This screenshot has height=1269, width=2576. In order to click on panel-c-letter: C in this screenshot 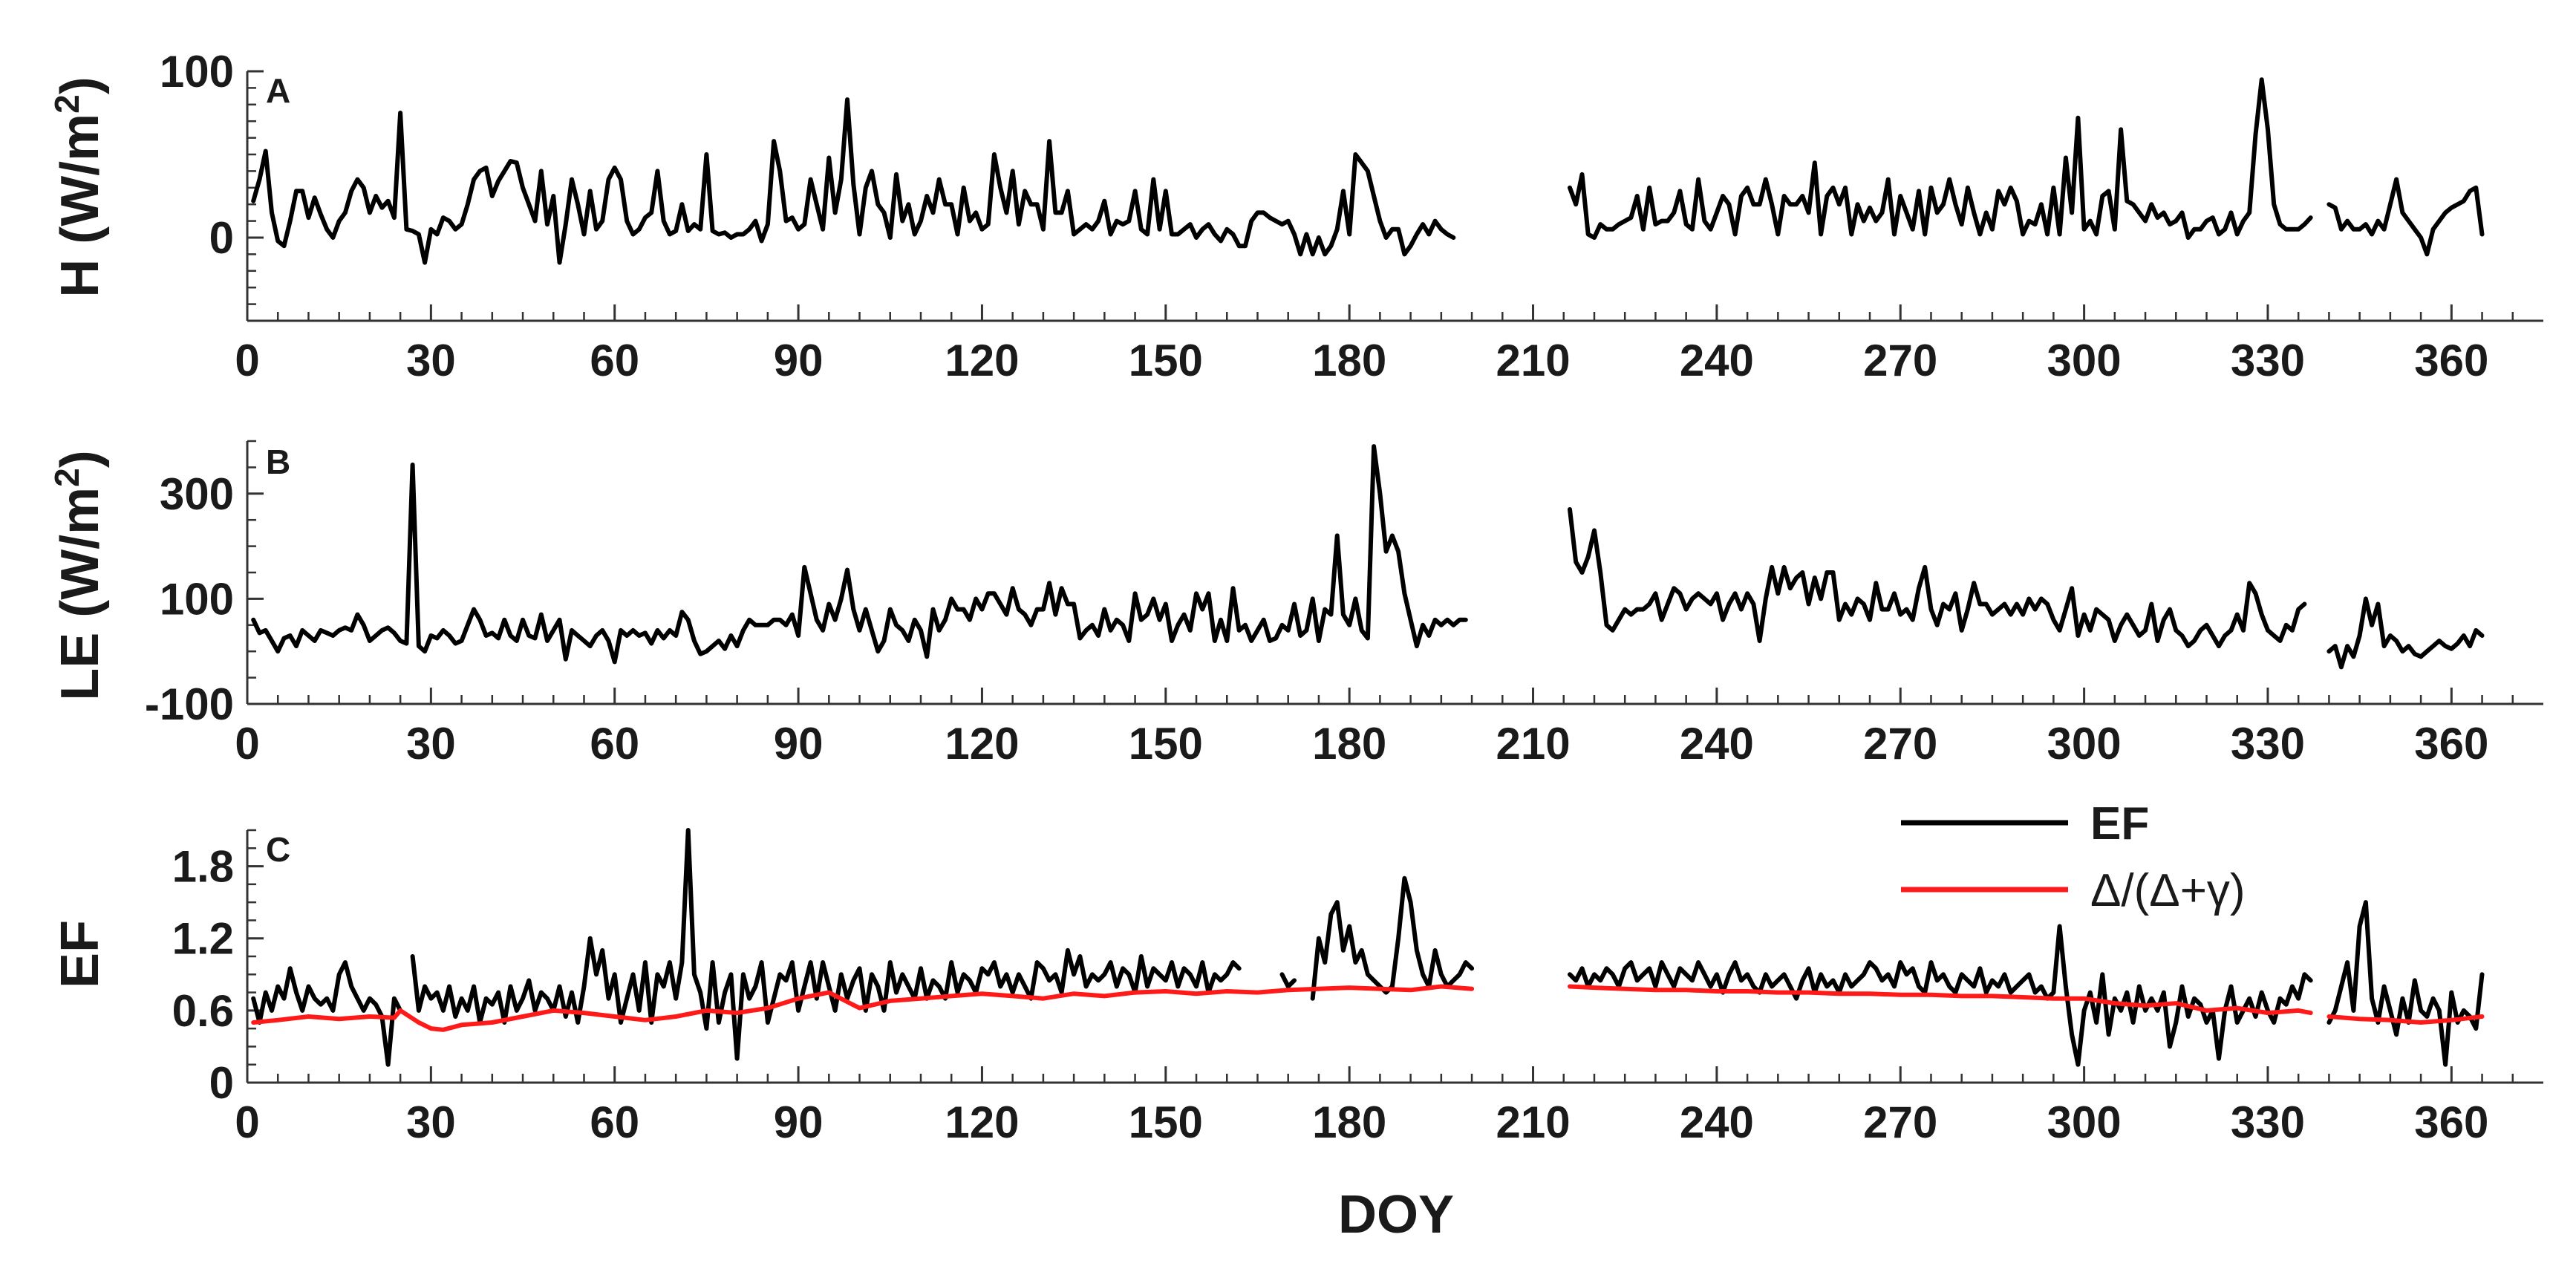, I will do `click(278, 849)`.